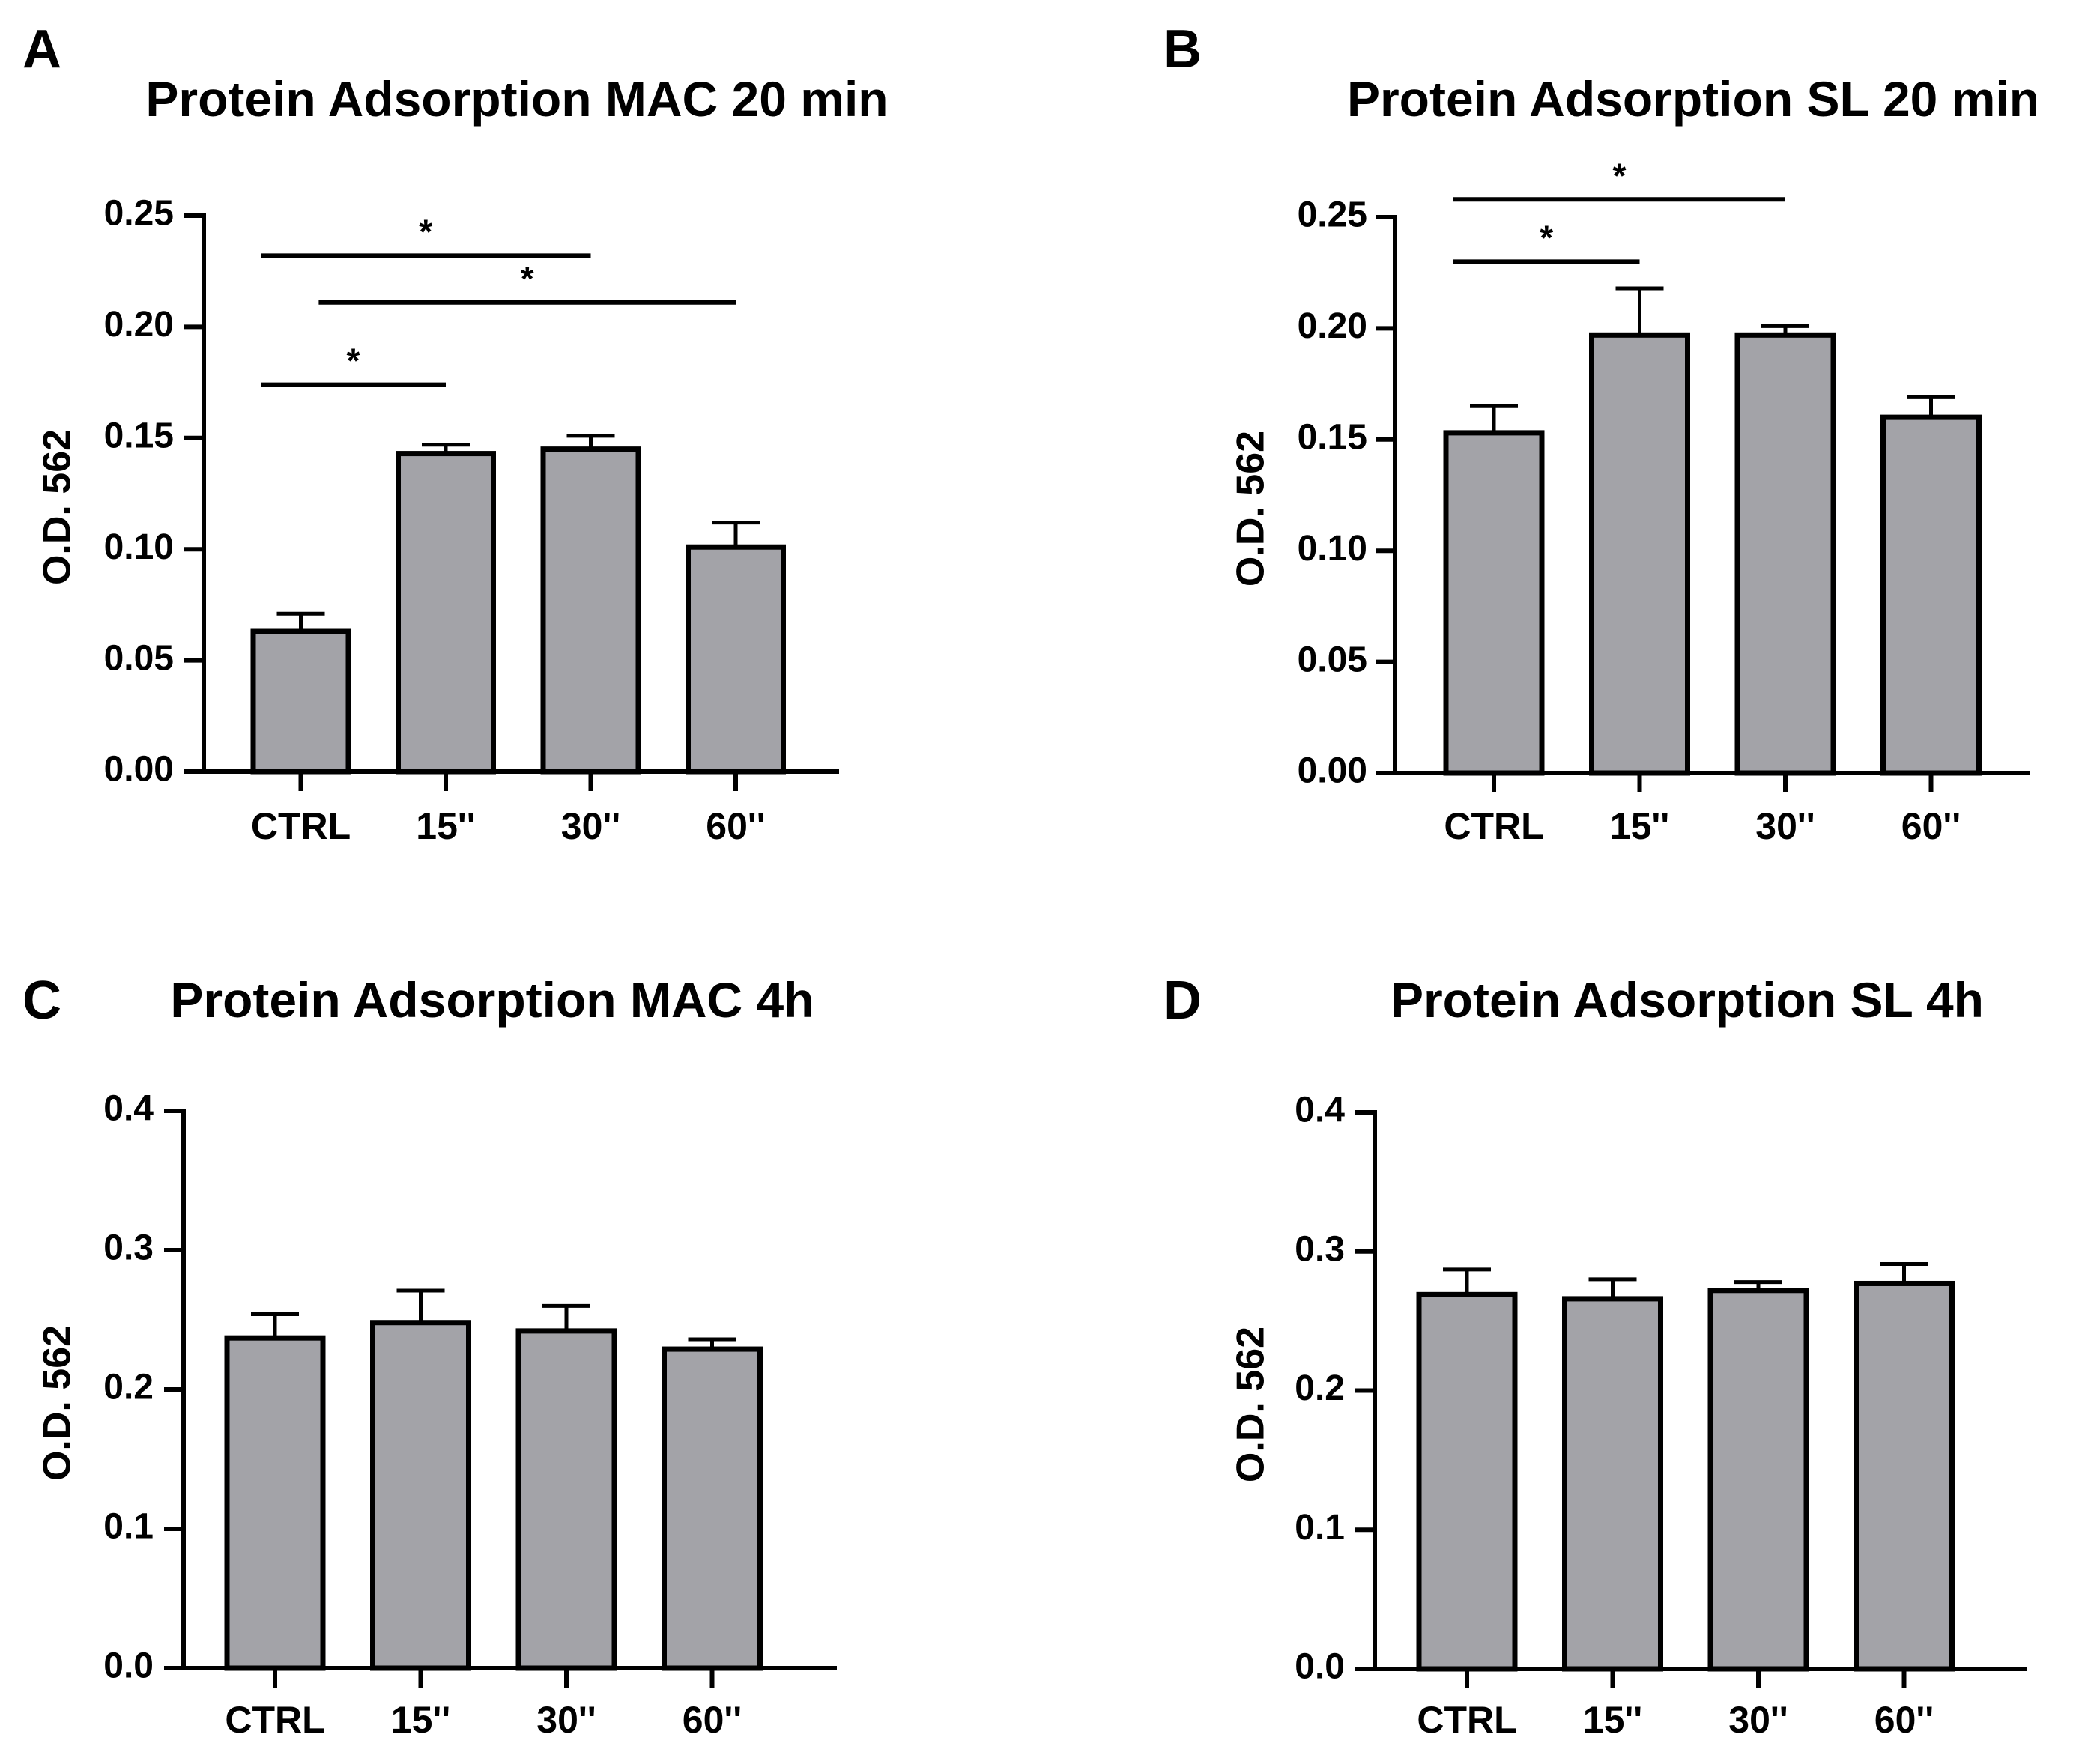  Describe the element at coordinates (1182, 1001) in the screenshot. I see `panel-letter-d: D` at that location.